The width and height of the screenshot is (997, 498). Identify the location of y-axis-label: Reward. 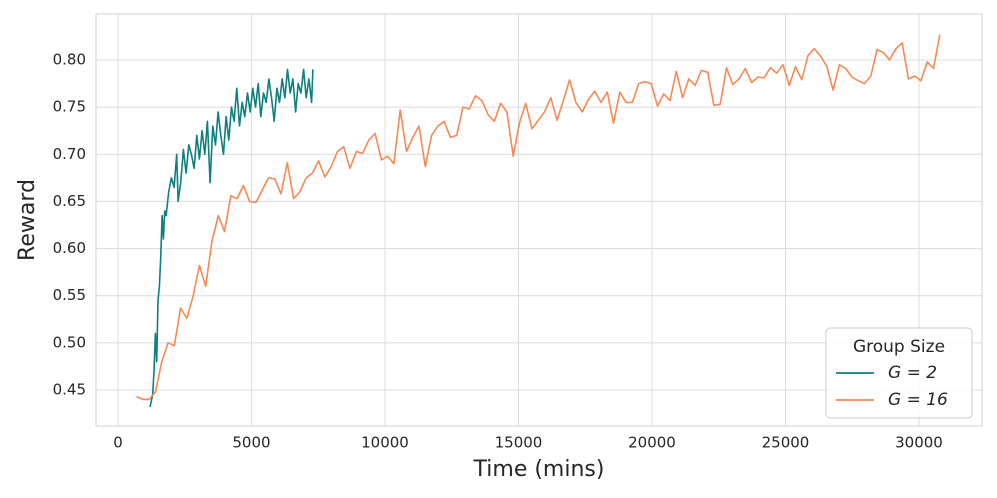
(27, 220).